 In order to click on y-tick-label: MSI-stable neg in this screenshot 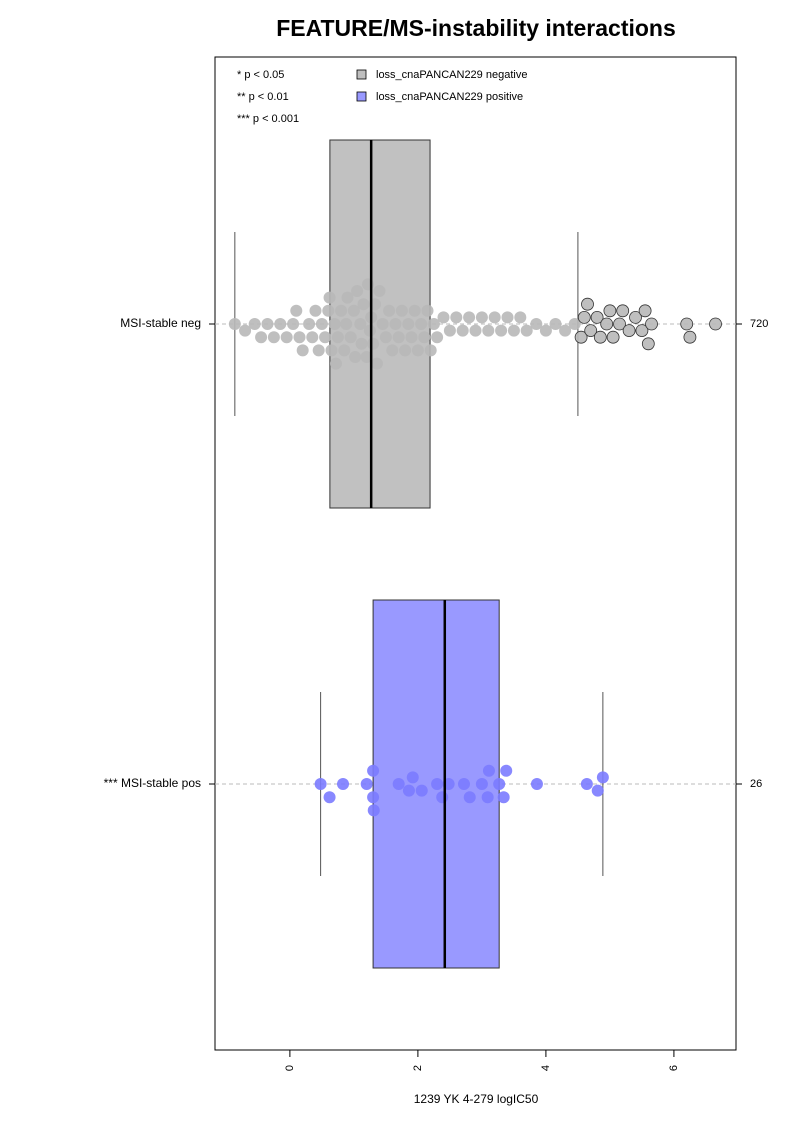, I will do `click(160, 323)`.